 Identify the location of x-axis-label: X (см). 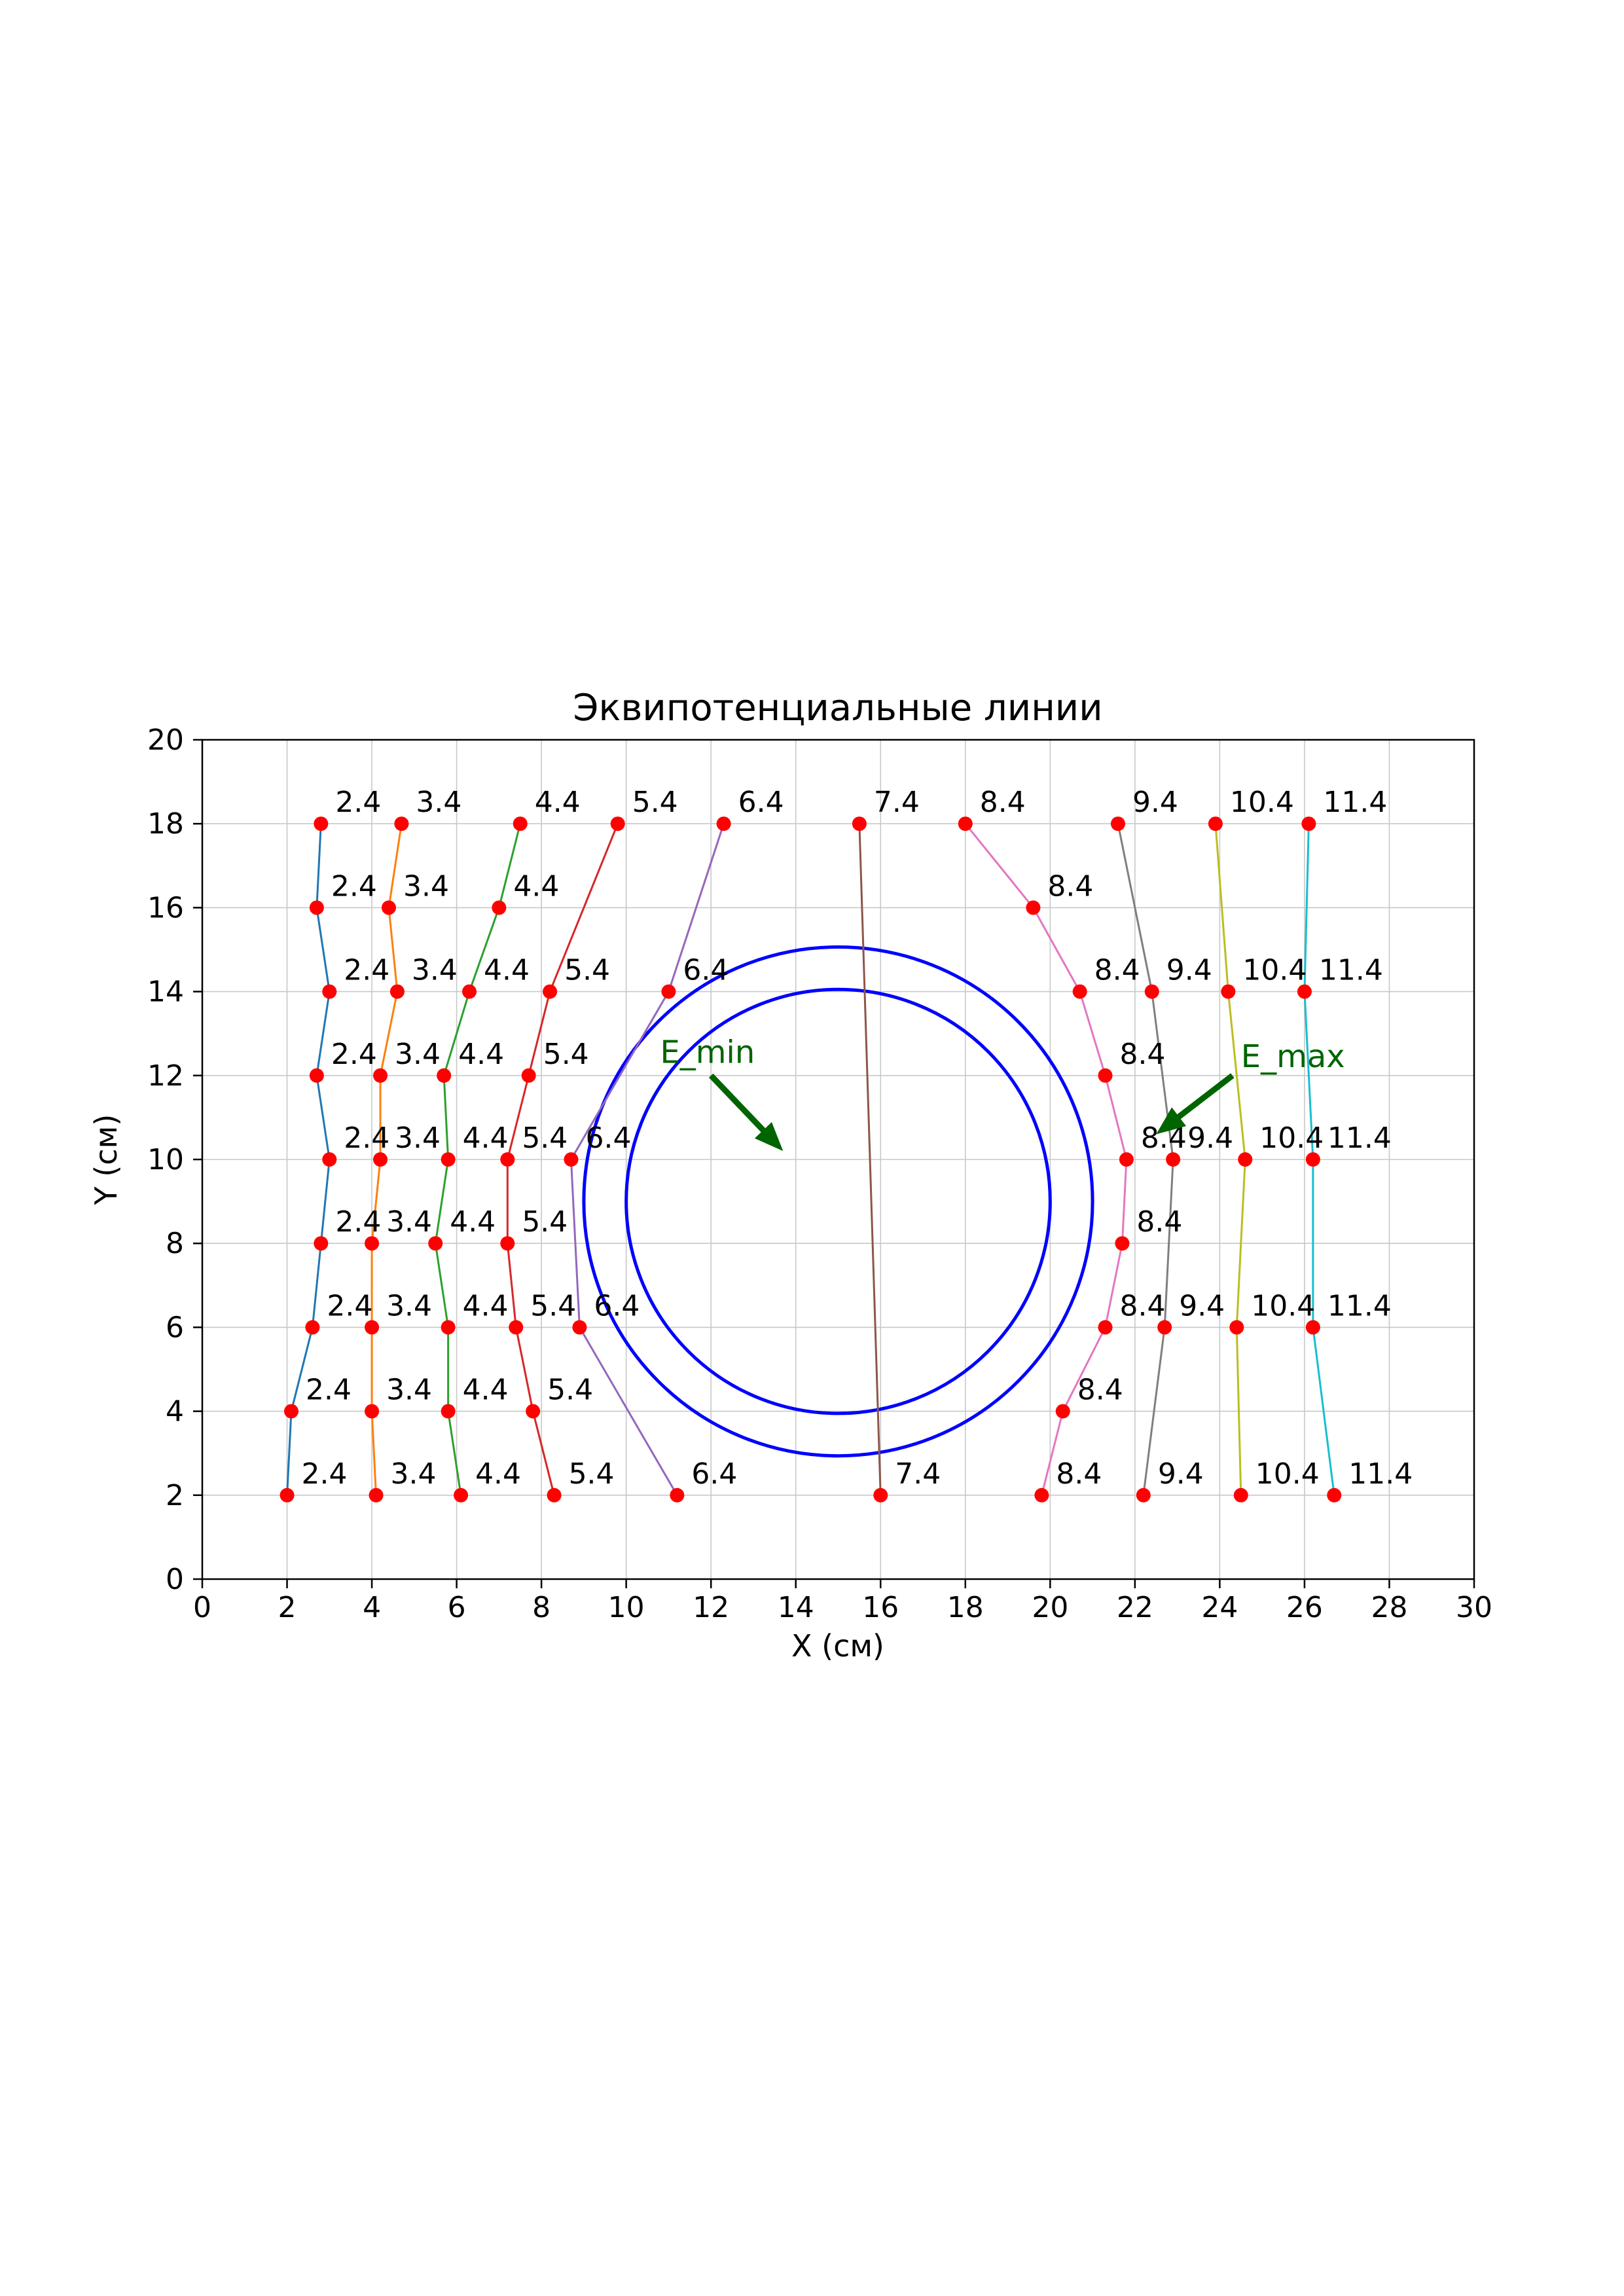
(837, 1646).